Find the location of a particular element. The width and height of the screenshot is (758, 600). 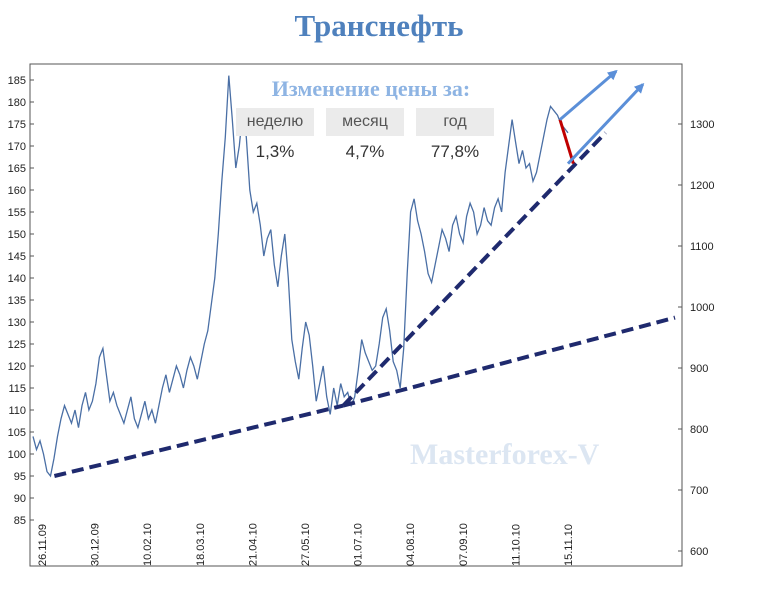

left-tick-label: 175 is located at coordinates (17, 125).